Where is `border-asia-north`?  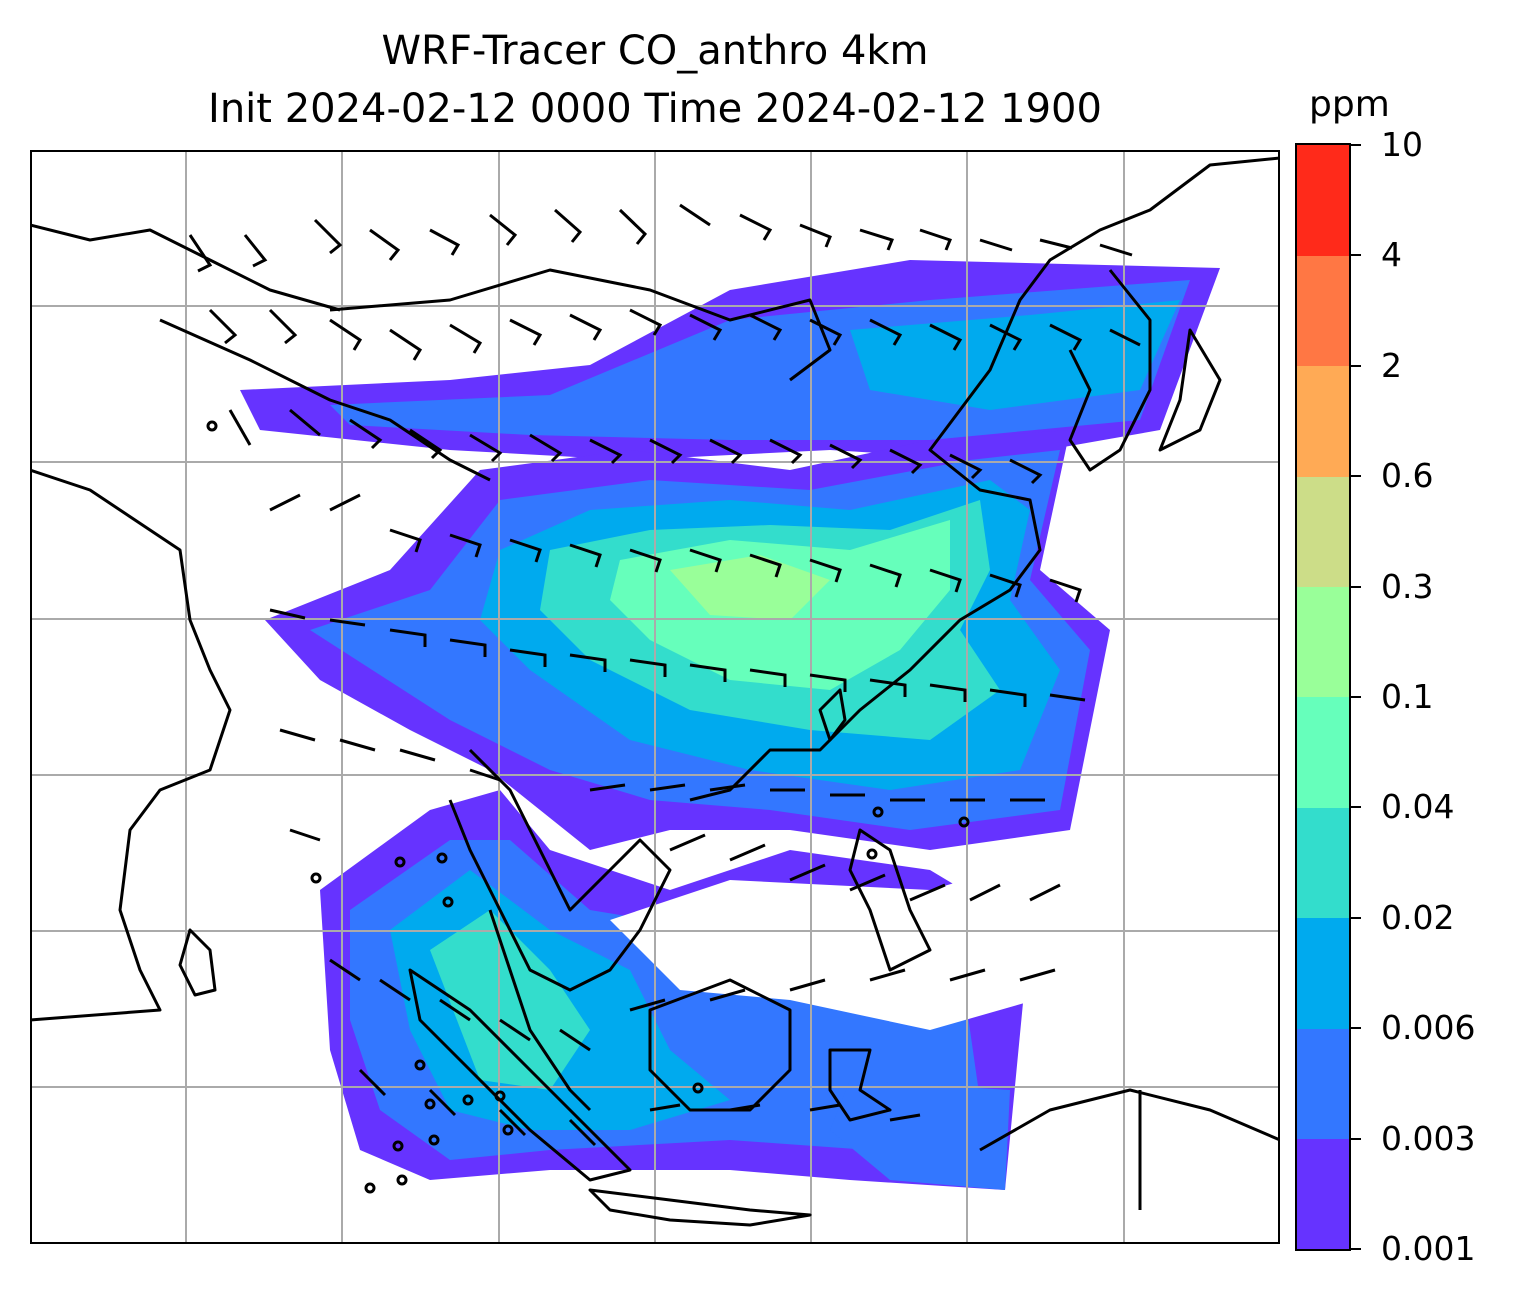
border-asia-north is located at coordinates (185, 267).